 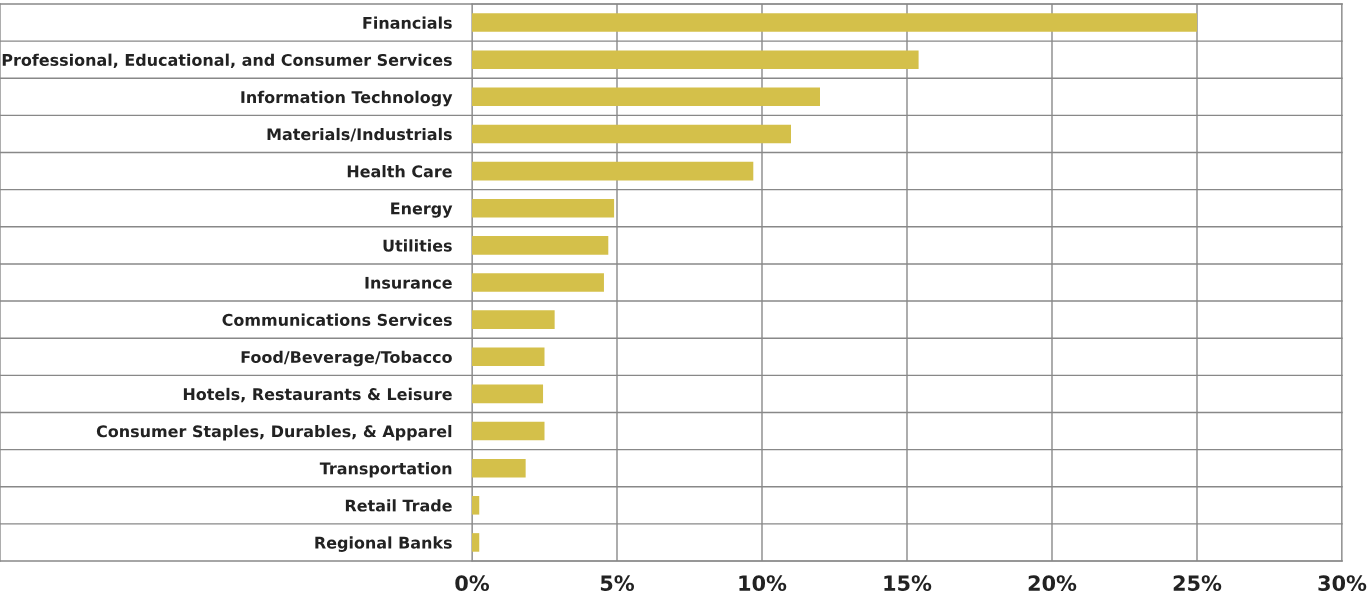 What do you see at coordinates (227, 61) in the screenshot?
I see `y-tick-label: Professional, Educational, and Consumer Services` at bounding box center [227, 61].